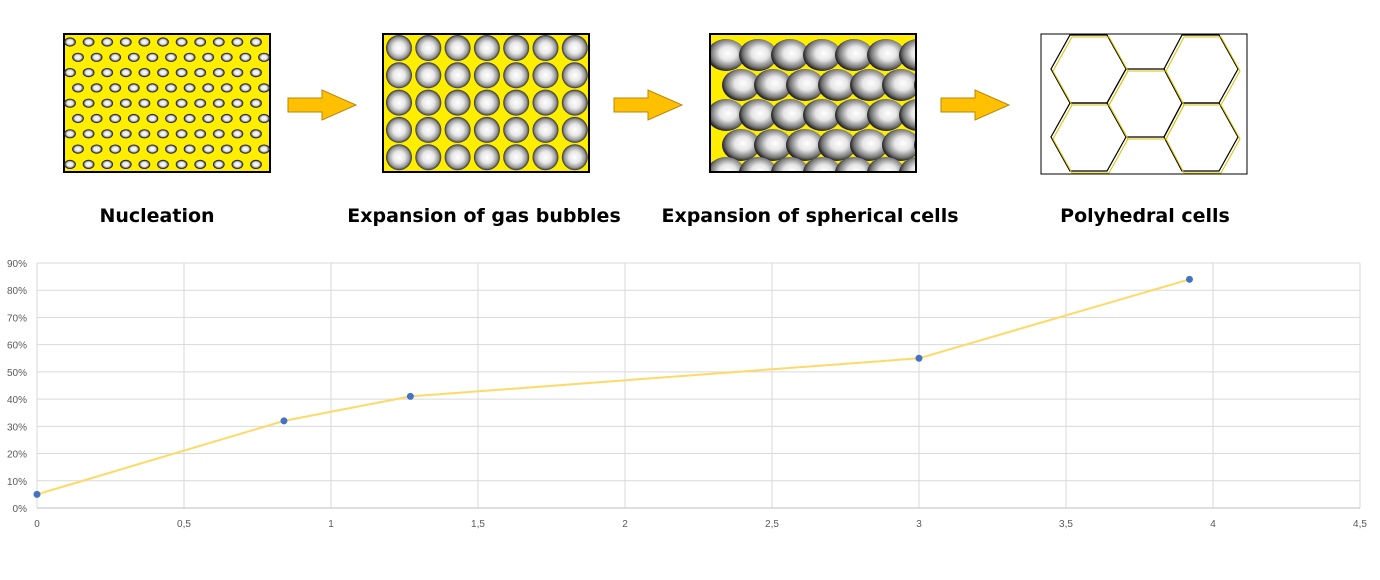 This screenshot has height=580, width=1380. I want to click on gas-bubbles-diagram, so click(486, 103).